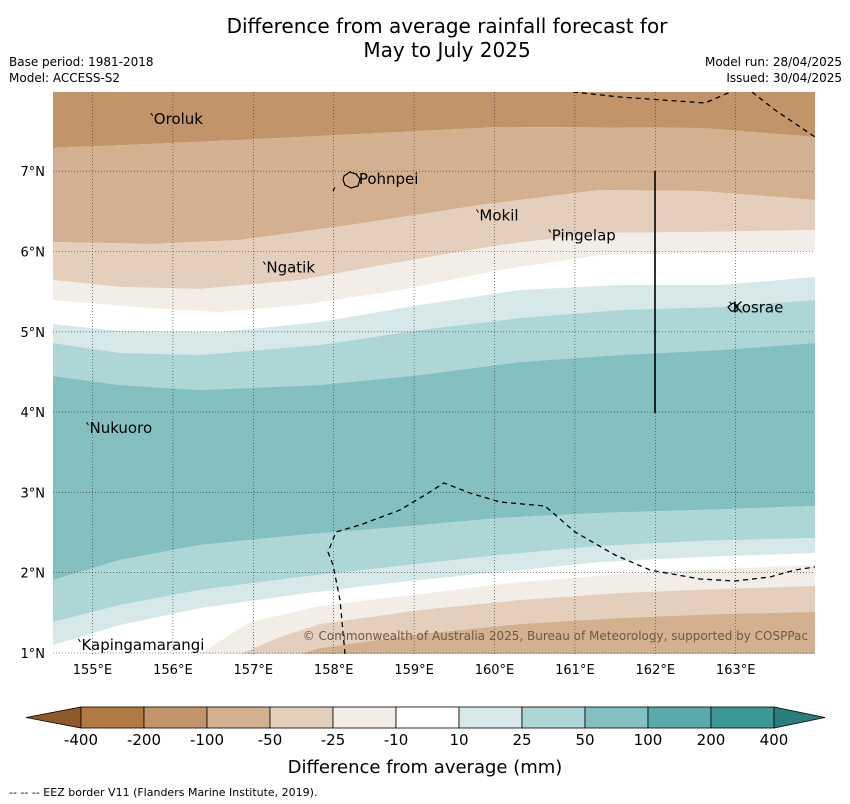 This screenshot has width=850, height=804. What do you see at coordinates (425, 767) in the screenshot?
I see `colorbar-label: Difference from average (mm)` at bounding box center [425, 767].